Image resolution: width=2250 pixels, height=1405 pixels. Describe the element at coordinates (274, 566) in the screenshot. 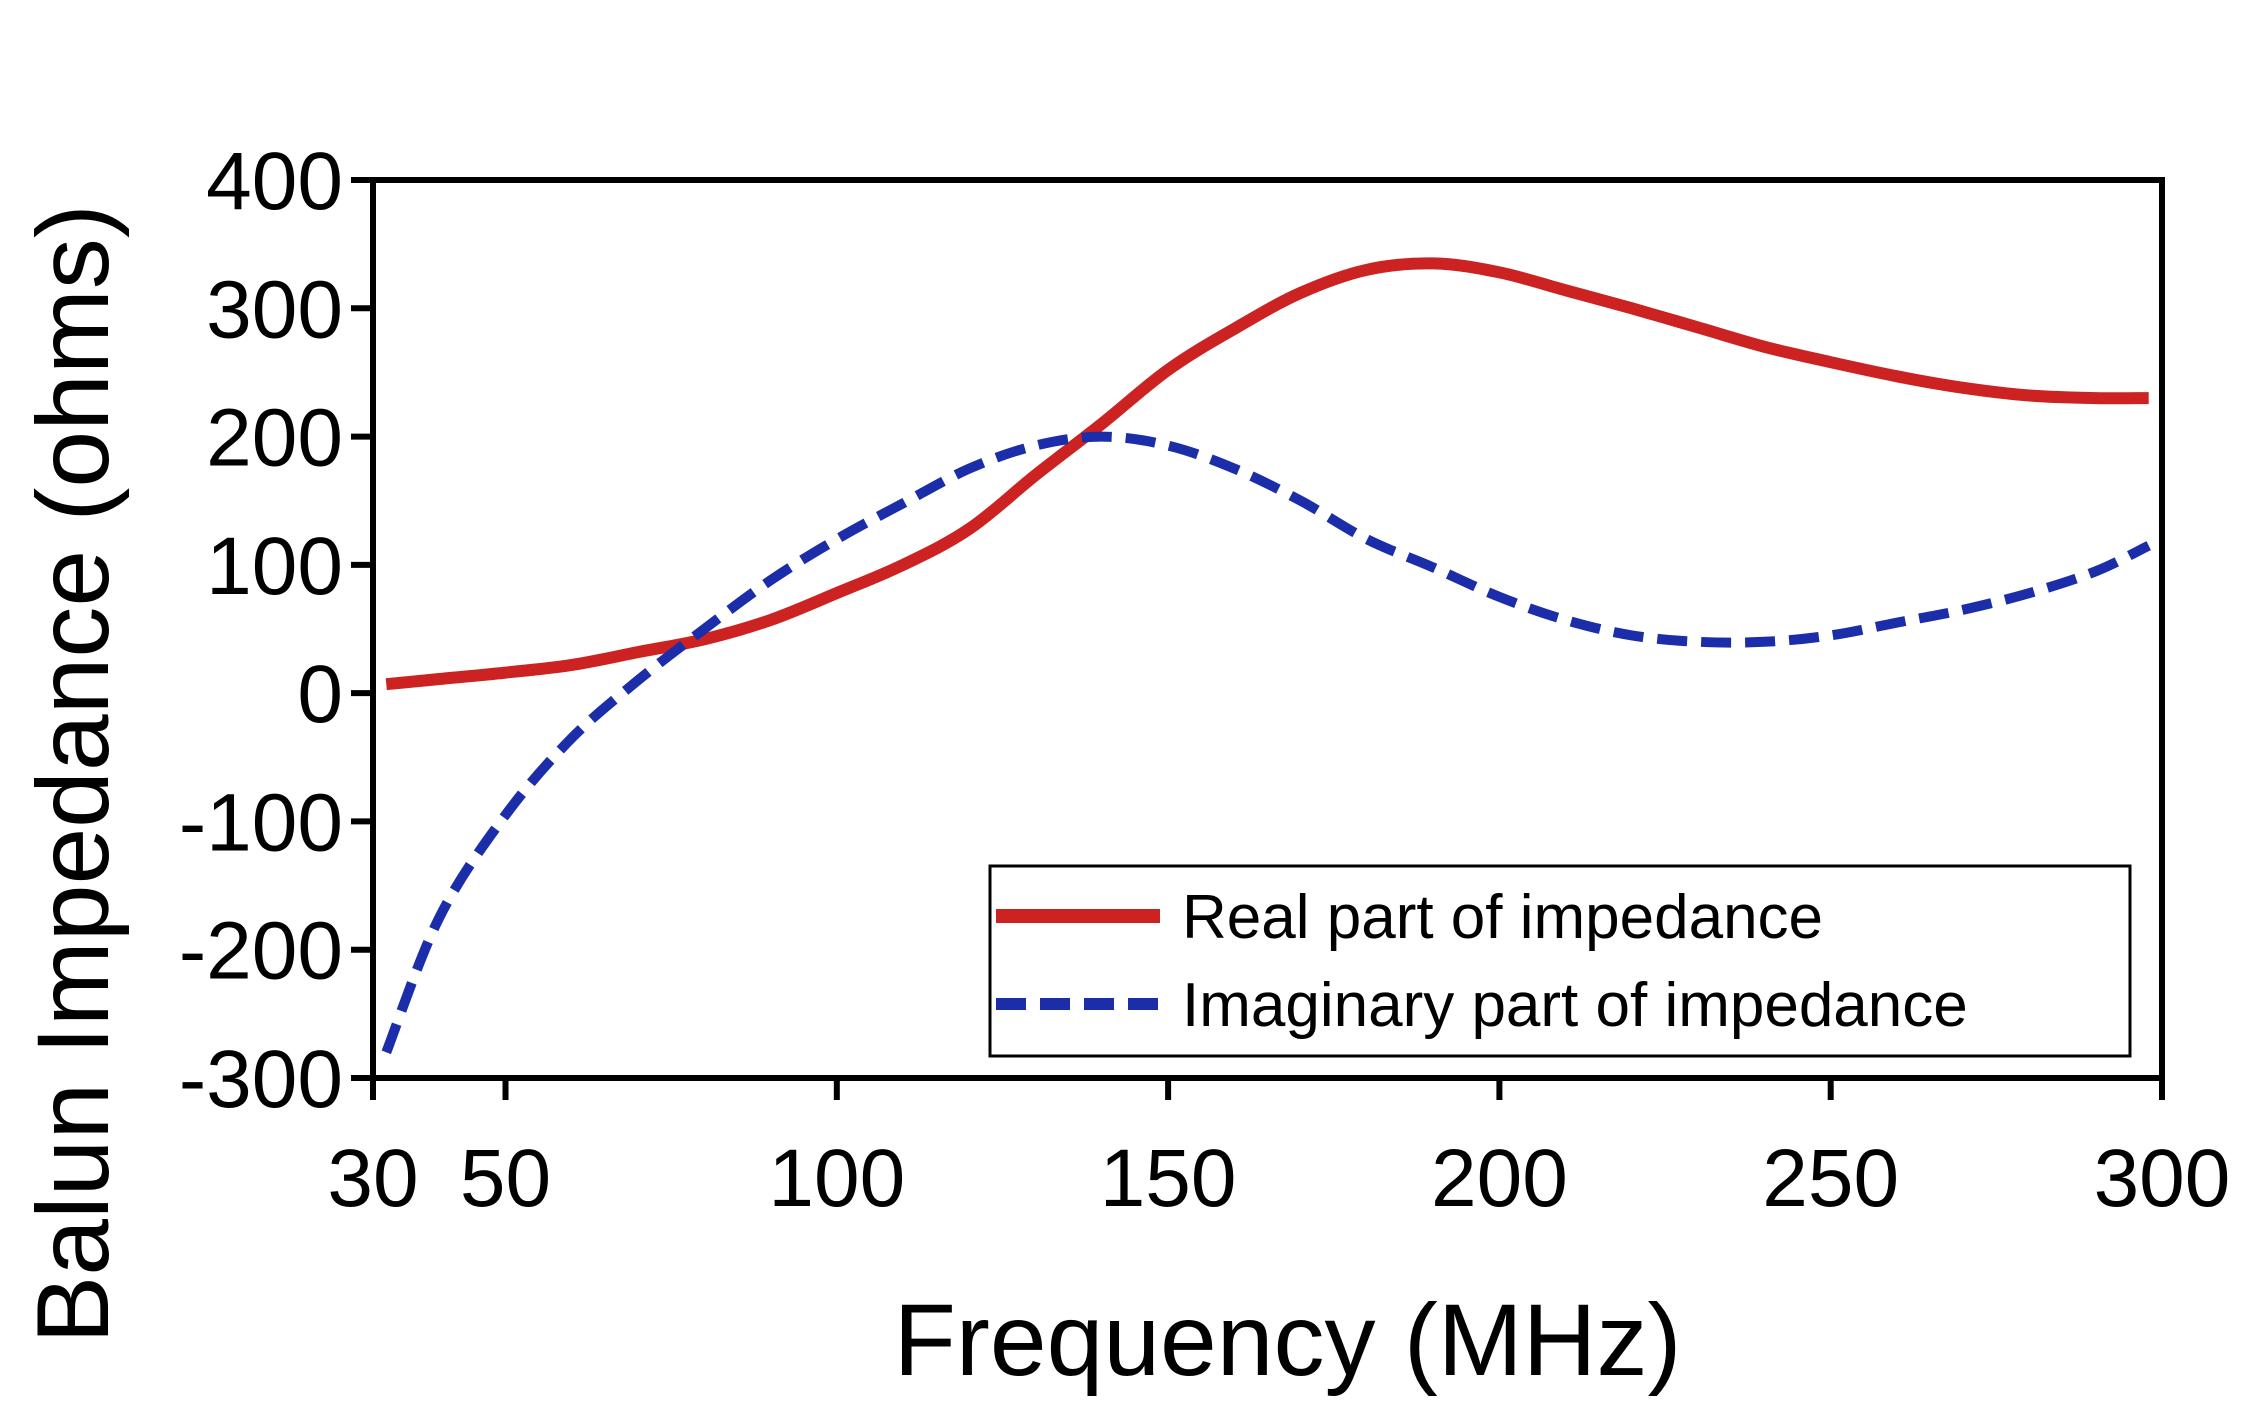

I see `y-tick-label: 100` at that location.